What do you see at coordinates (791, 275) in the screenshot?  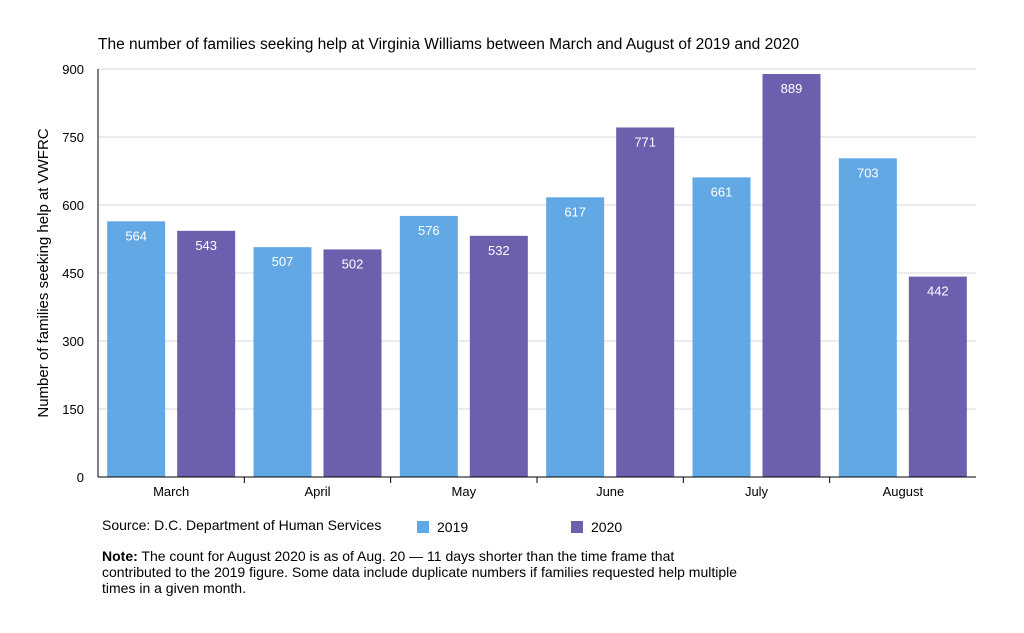 I see `bar-2020-july` at bounding box center [791, 275].